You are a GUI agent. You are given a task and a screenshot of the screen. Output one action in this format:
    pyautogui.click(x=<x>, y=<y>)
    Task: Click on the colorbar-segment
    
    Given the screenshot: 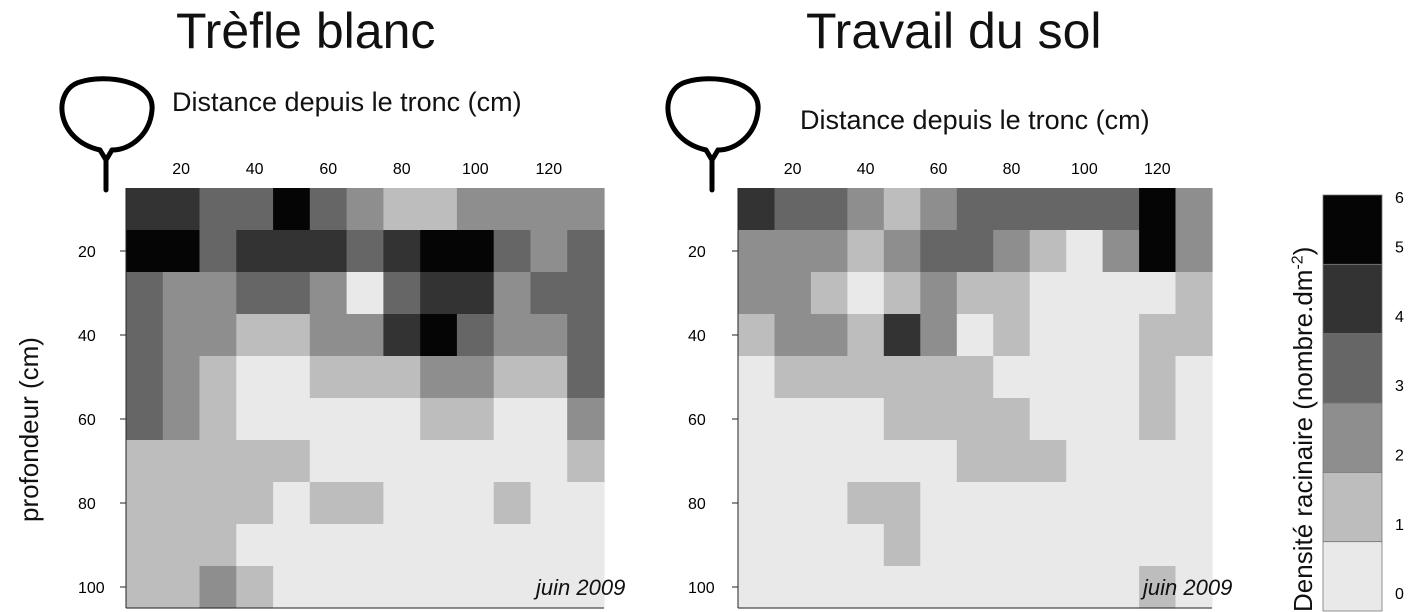 What is the action you would take?
    pyautogui.click(x=1352, y=437)
    